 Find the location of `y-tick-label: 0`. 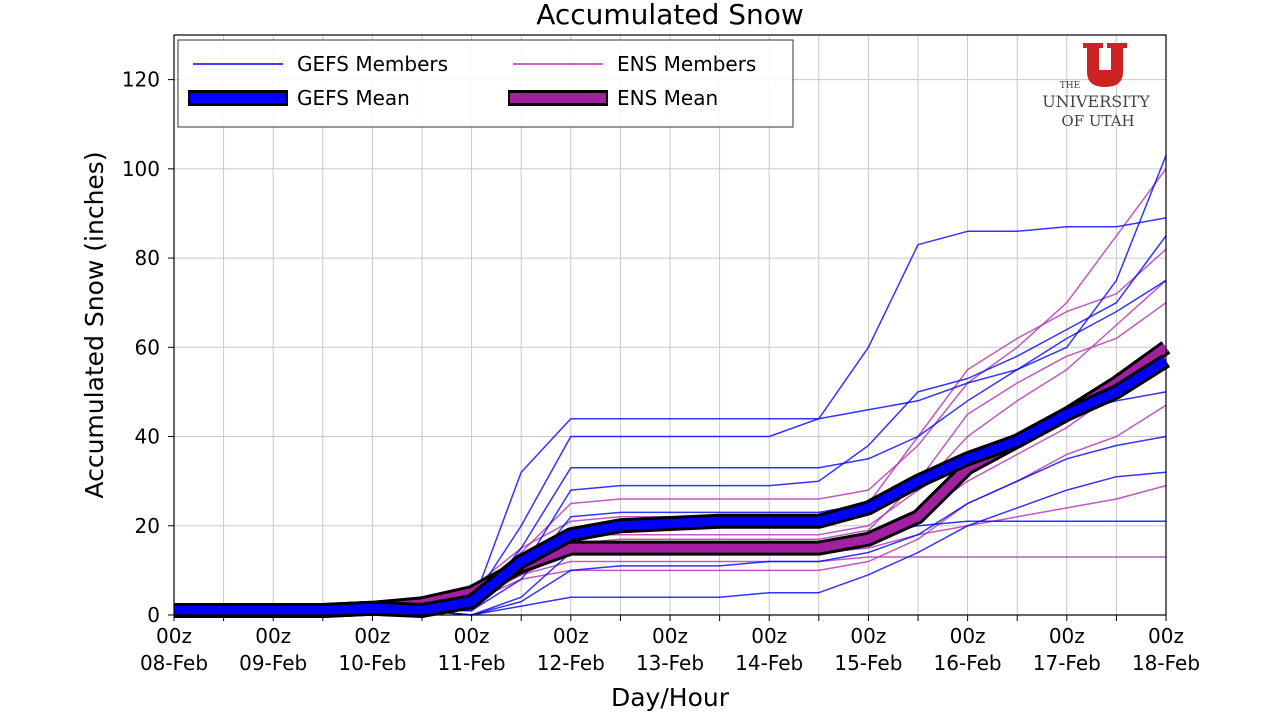

y-tick-label: 0 is located at coordinates (153, 615).